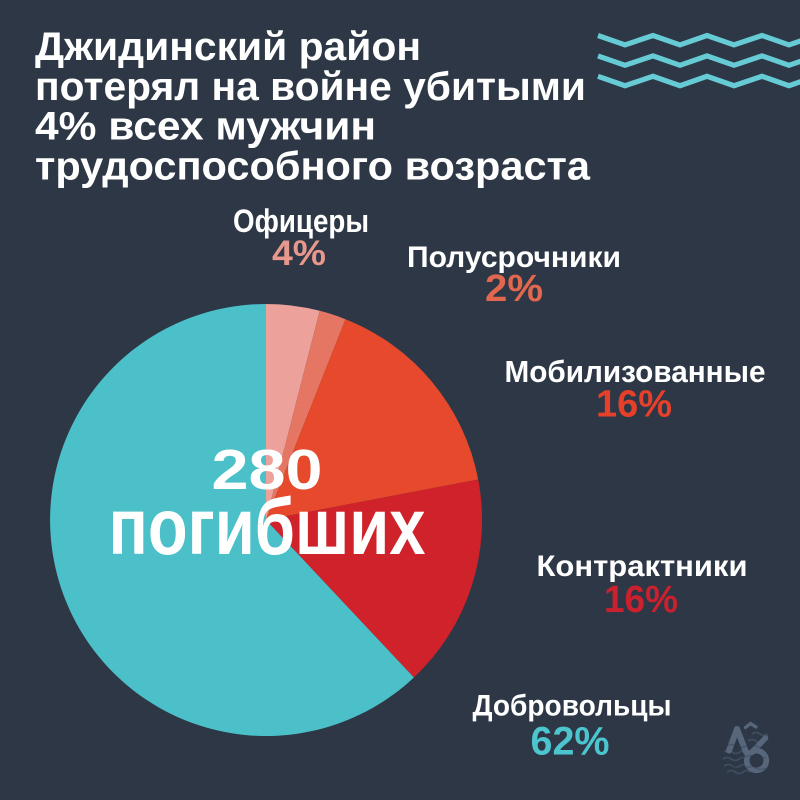  Describe the element at coordinates (301, 221) in the screenshot. I see `svg-text: Офицеры` at that location.